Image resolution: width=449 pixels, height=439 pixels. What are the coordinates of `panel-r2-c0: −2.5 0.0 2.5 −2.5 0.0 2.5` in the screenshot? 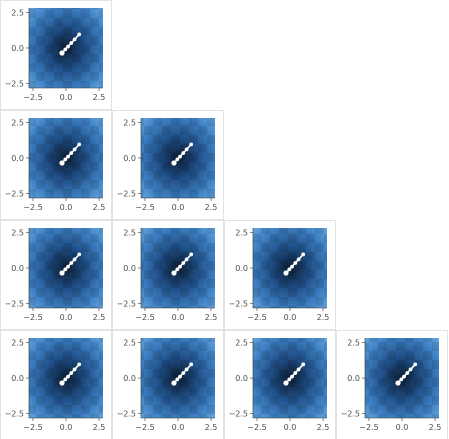 It's located at (56, 275).